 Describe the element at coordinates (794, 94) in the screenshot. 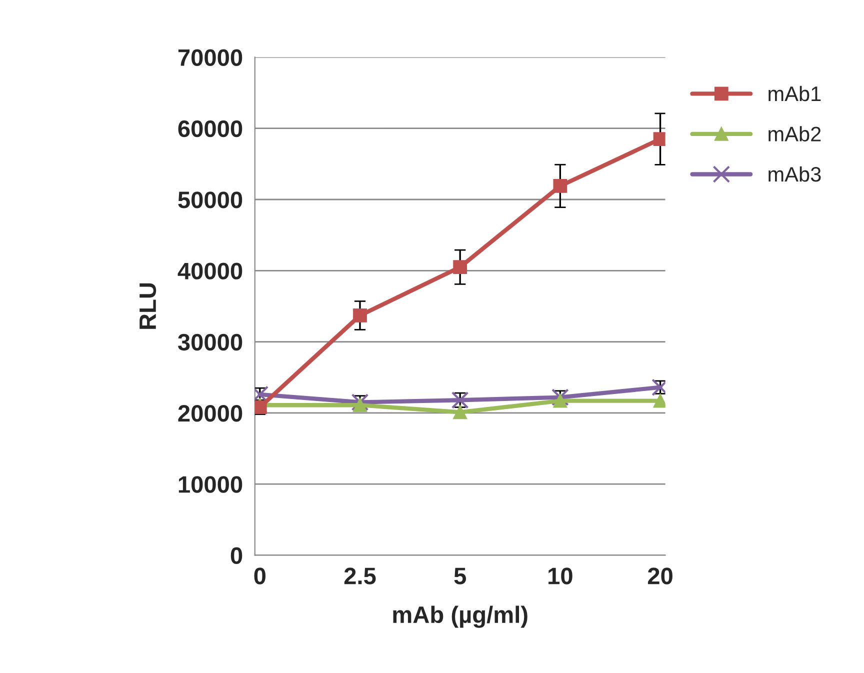

I see `legend-label: mAb1` at that location.